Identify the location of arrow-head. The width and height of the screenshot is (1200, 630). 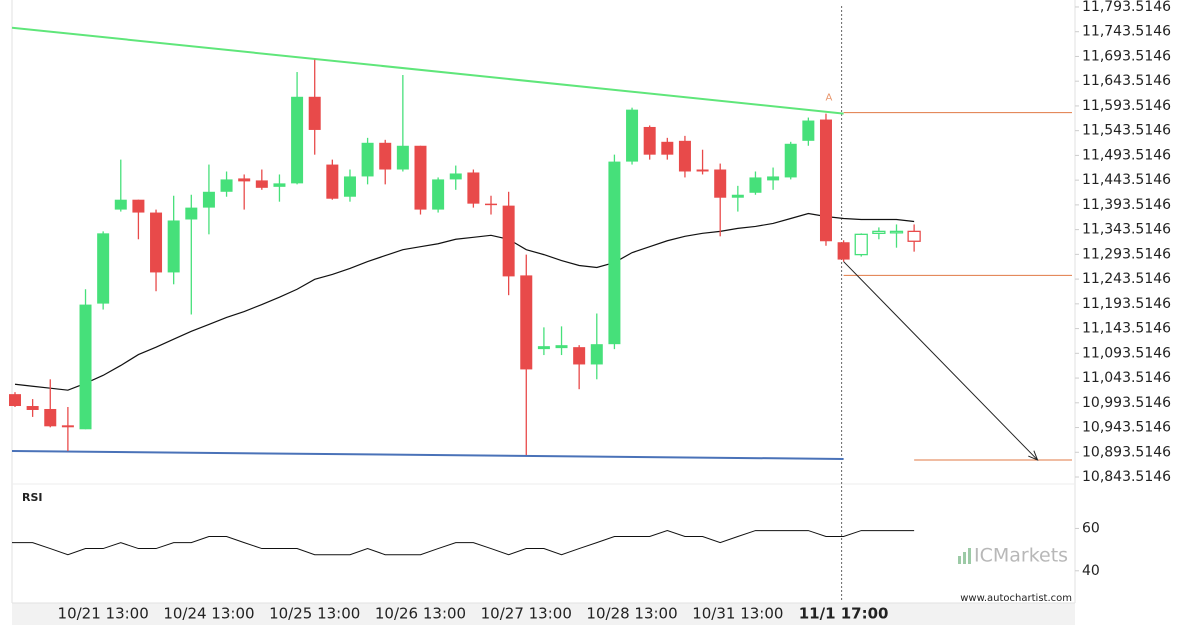
(1033, 455).